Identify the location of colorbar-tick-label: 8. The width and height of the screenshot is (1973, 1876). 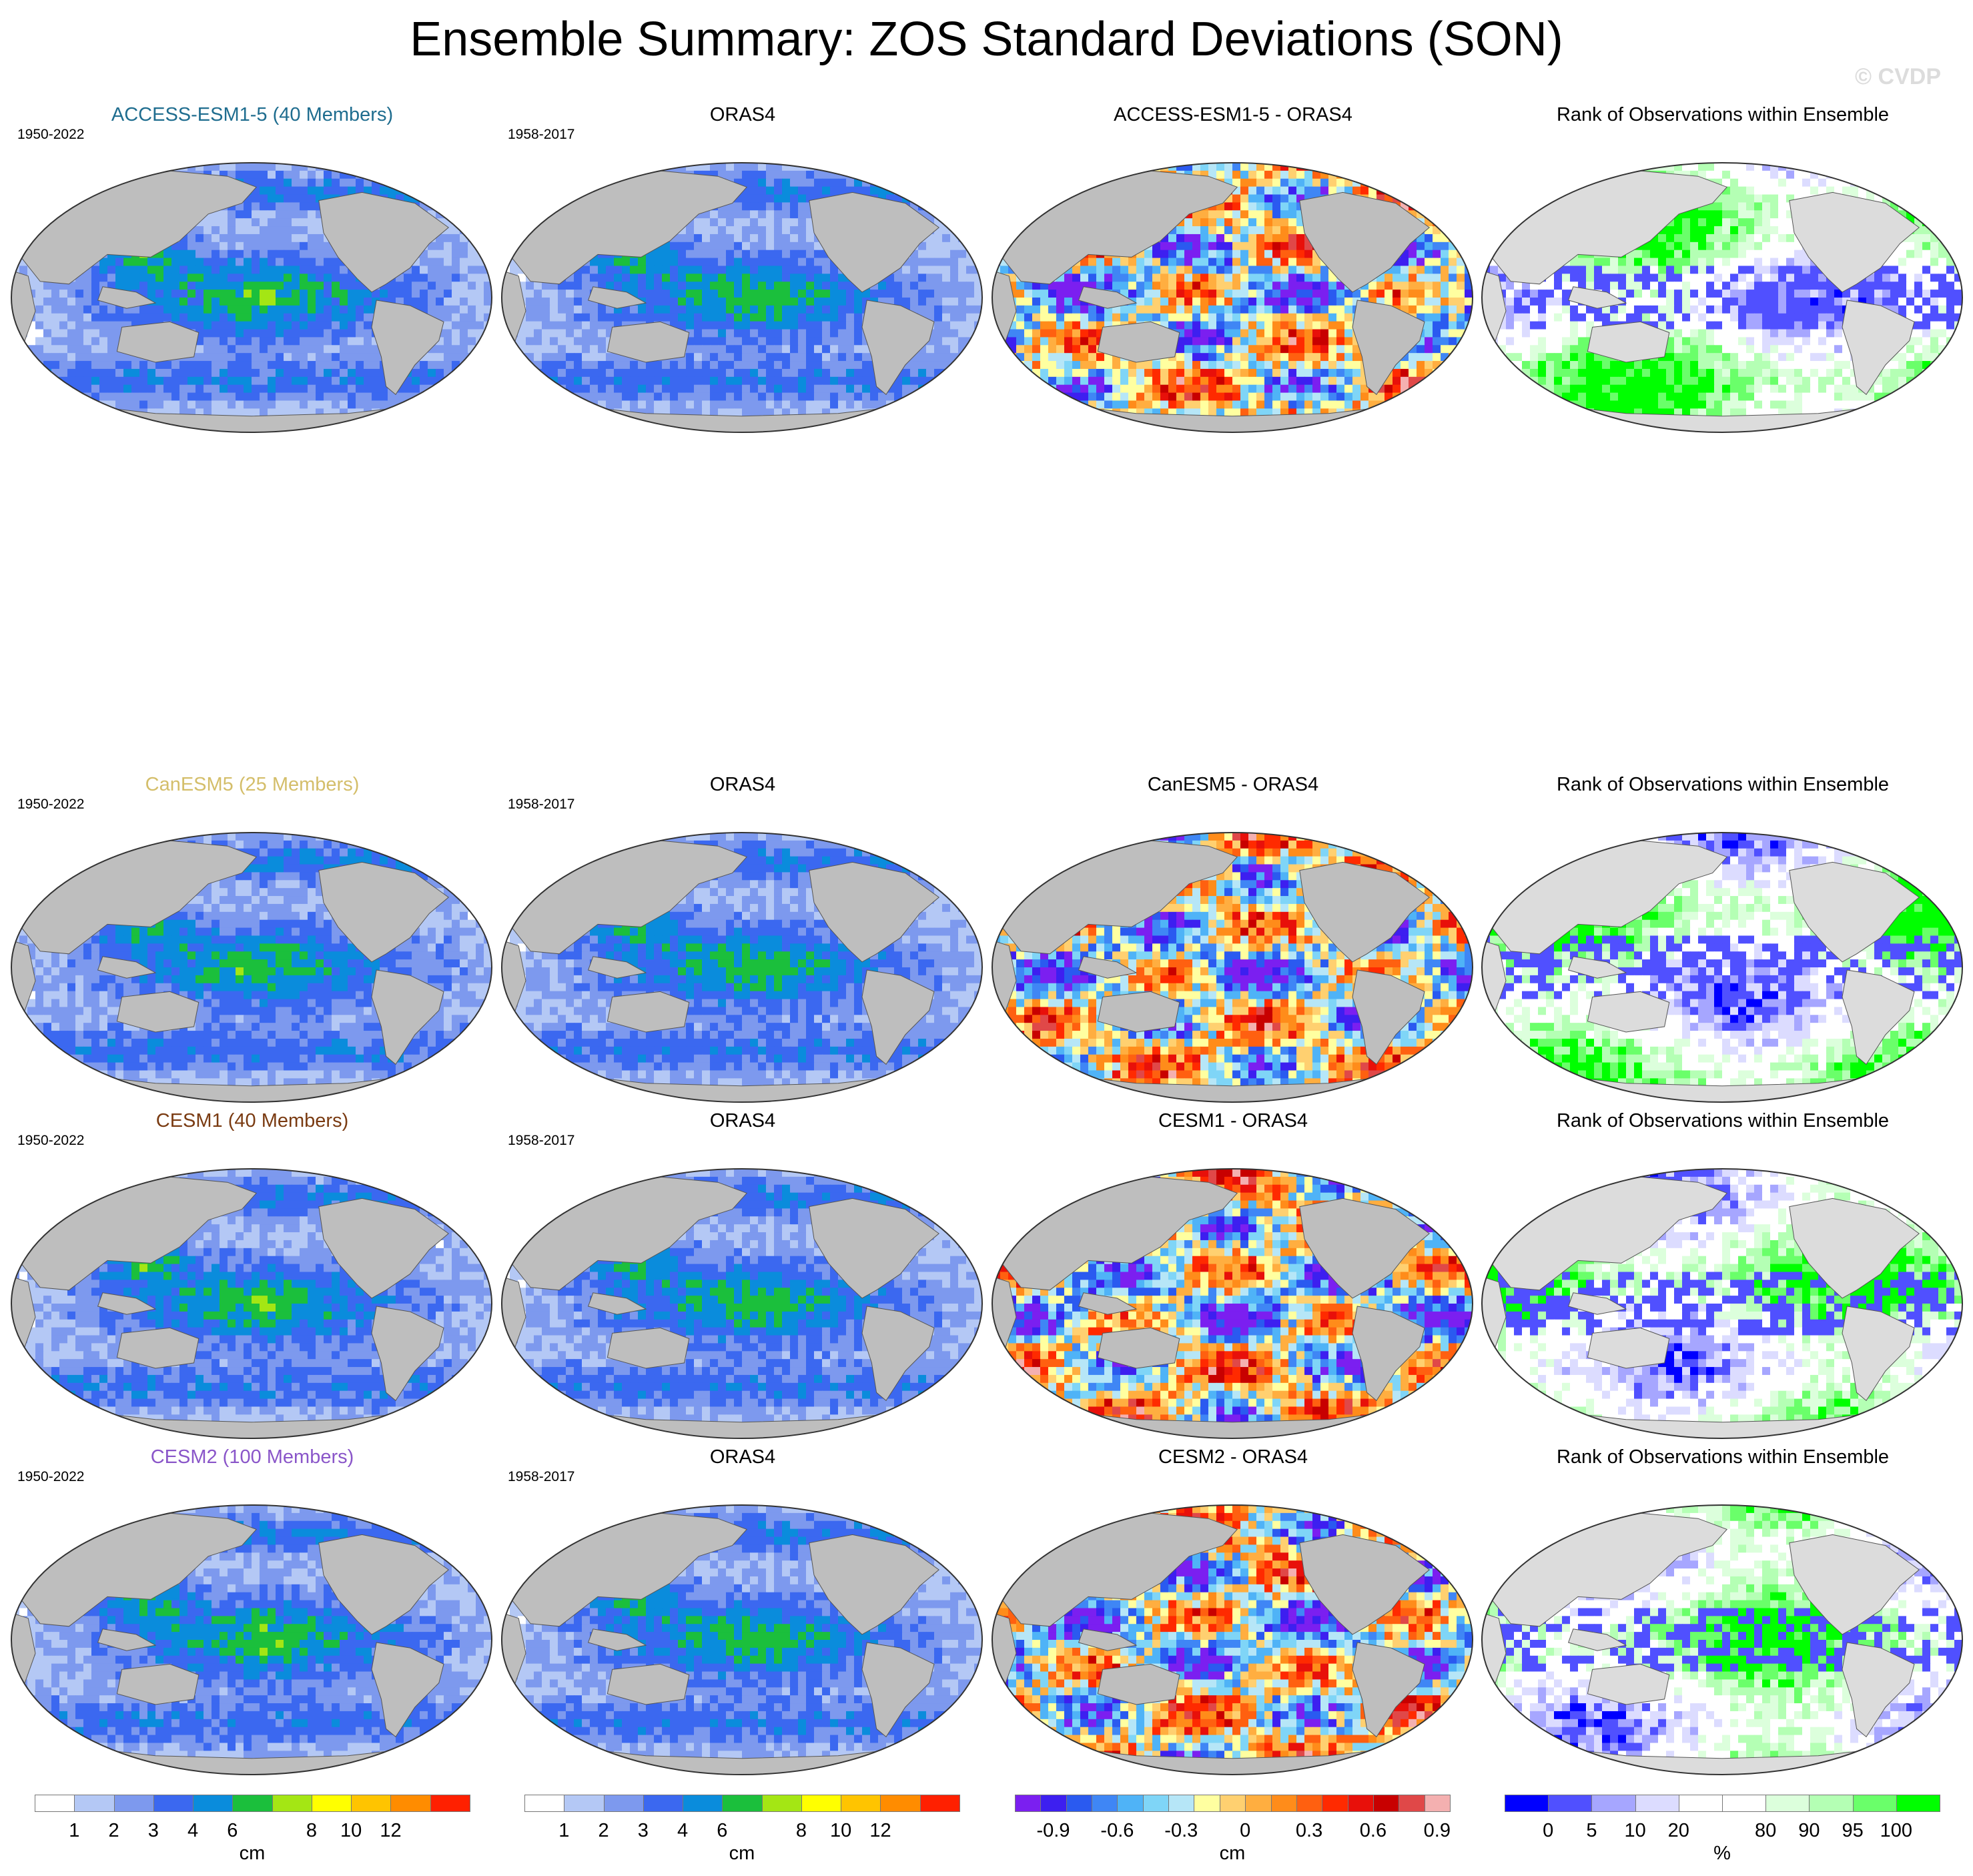
(801, 1831).